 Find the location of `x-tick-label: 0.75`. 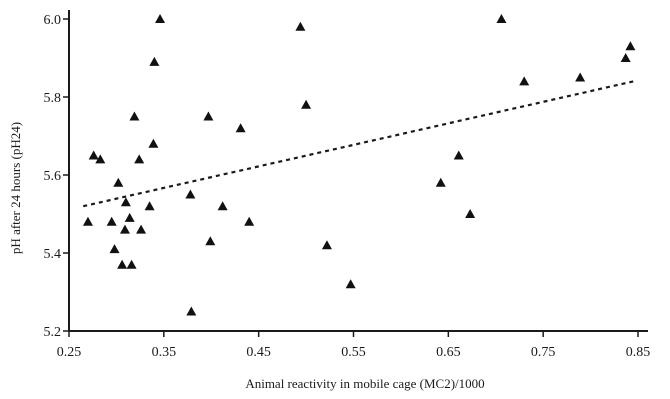

x-tick-label: 0.75 is located at coordinates (543, 352).